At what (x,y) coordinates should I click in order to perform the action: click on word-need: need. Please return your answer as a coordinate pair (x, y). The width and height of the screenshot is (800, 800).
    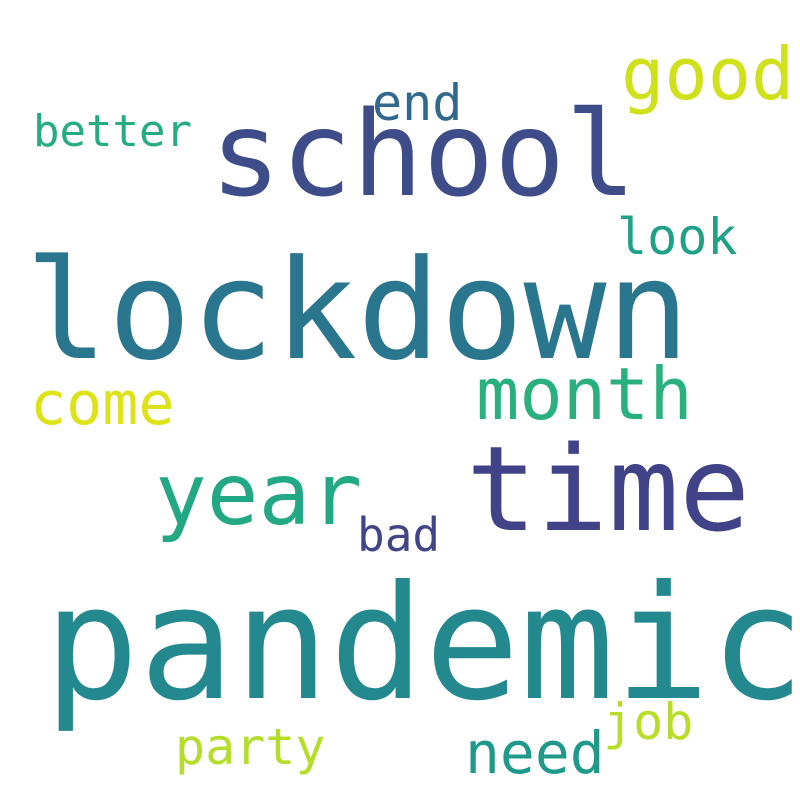
    Looking at the image, I should click on (535, 753).